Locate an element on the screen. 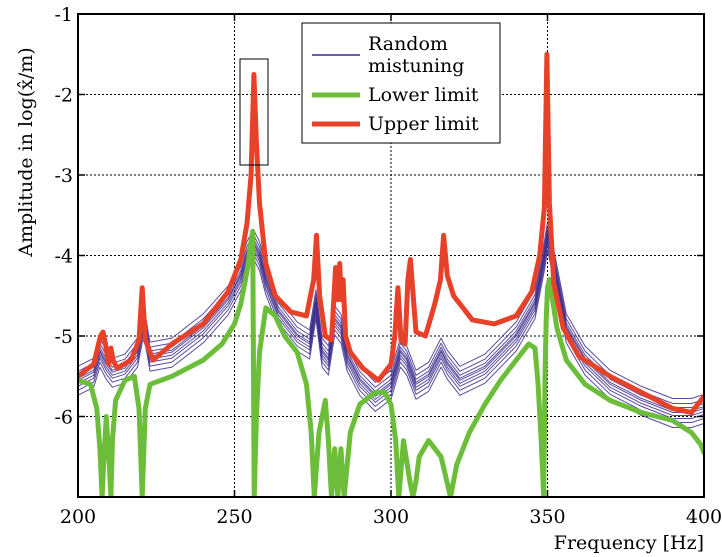 This screenshot has width=722, height=557. zoom-box is located at coordinates (254, 112).